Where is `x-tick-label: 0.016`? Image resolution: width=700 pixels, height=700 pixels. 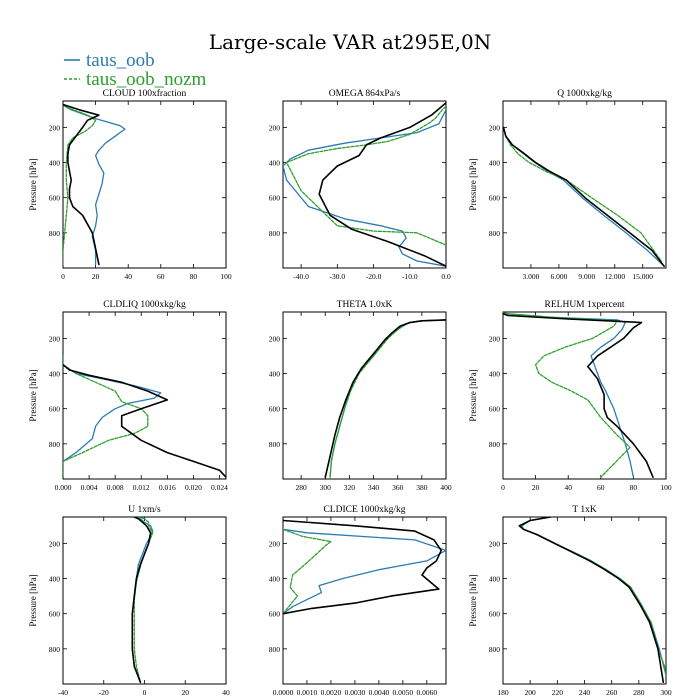 x-tick-label: 0.016 is located at coordinates (167, 487).